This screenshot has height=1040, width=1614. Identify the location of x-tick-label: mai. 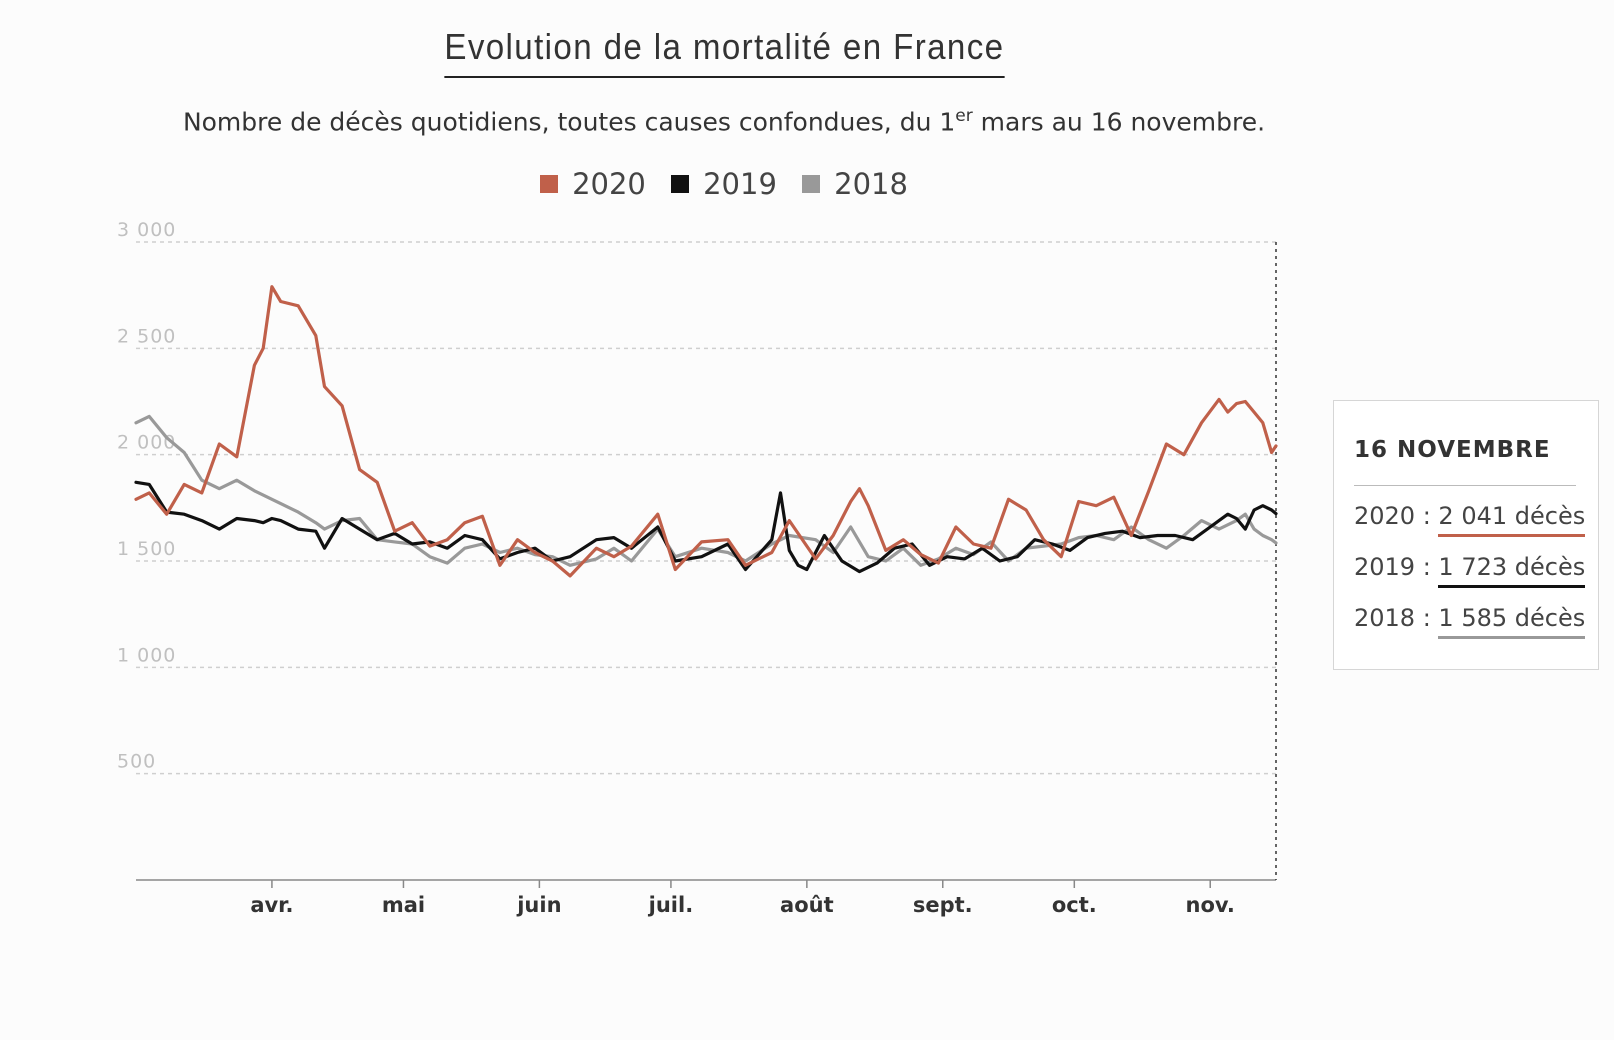
(403, 905).